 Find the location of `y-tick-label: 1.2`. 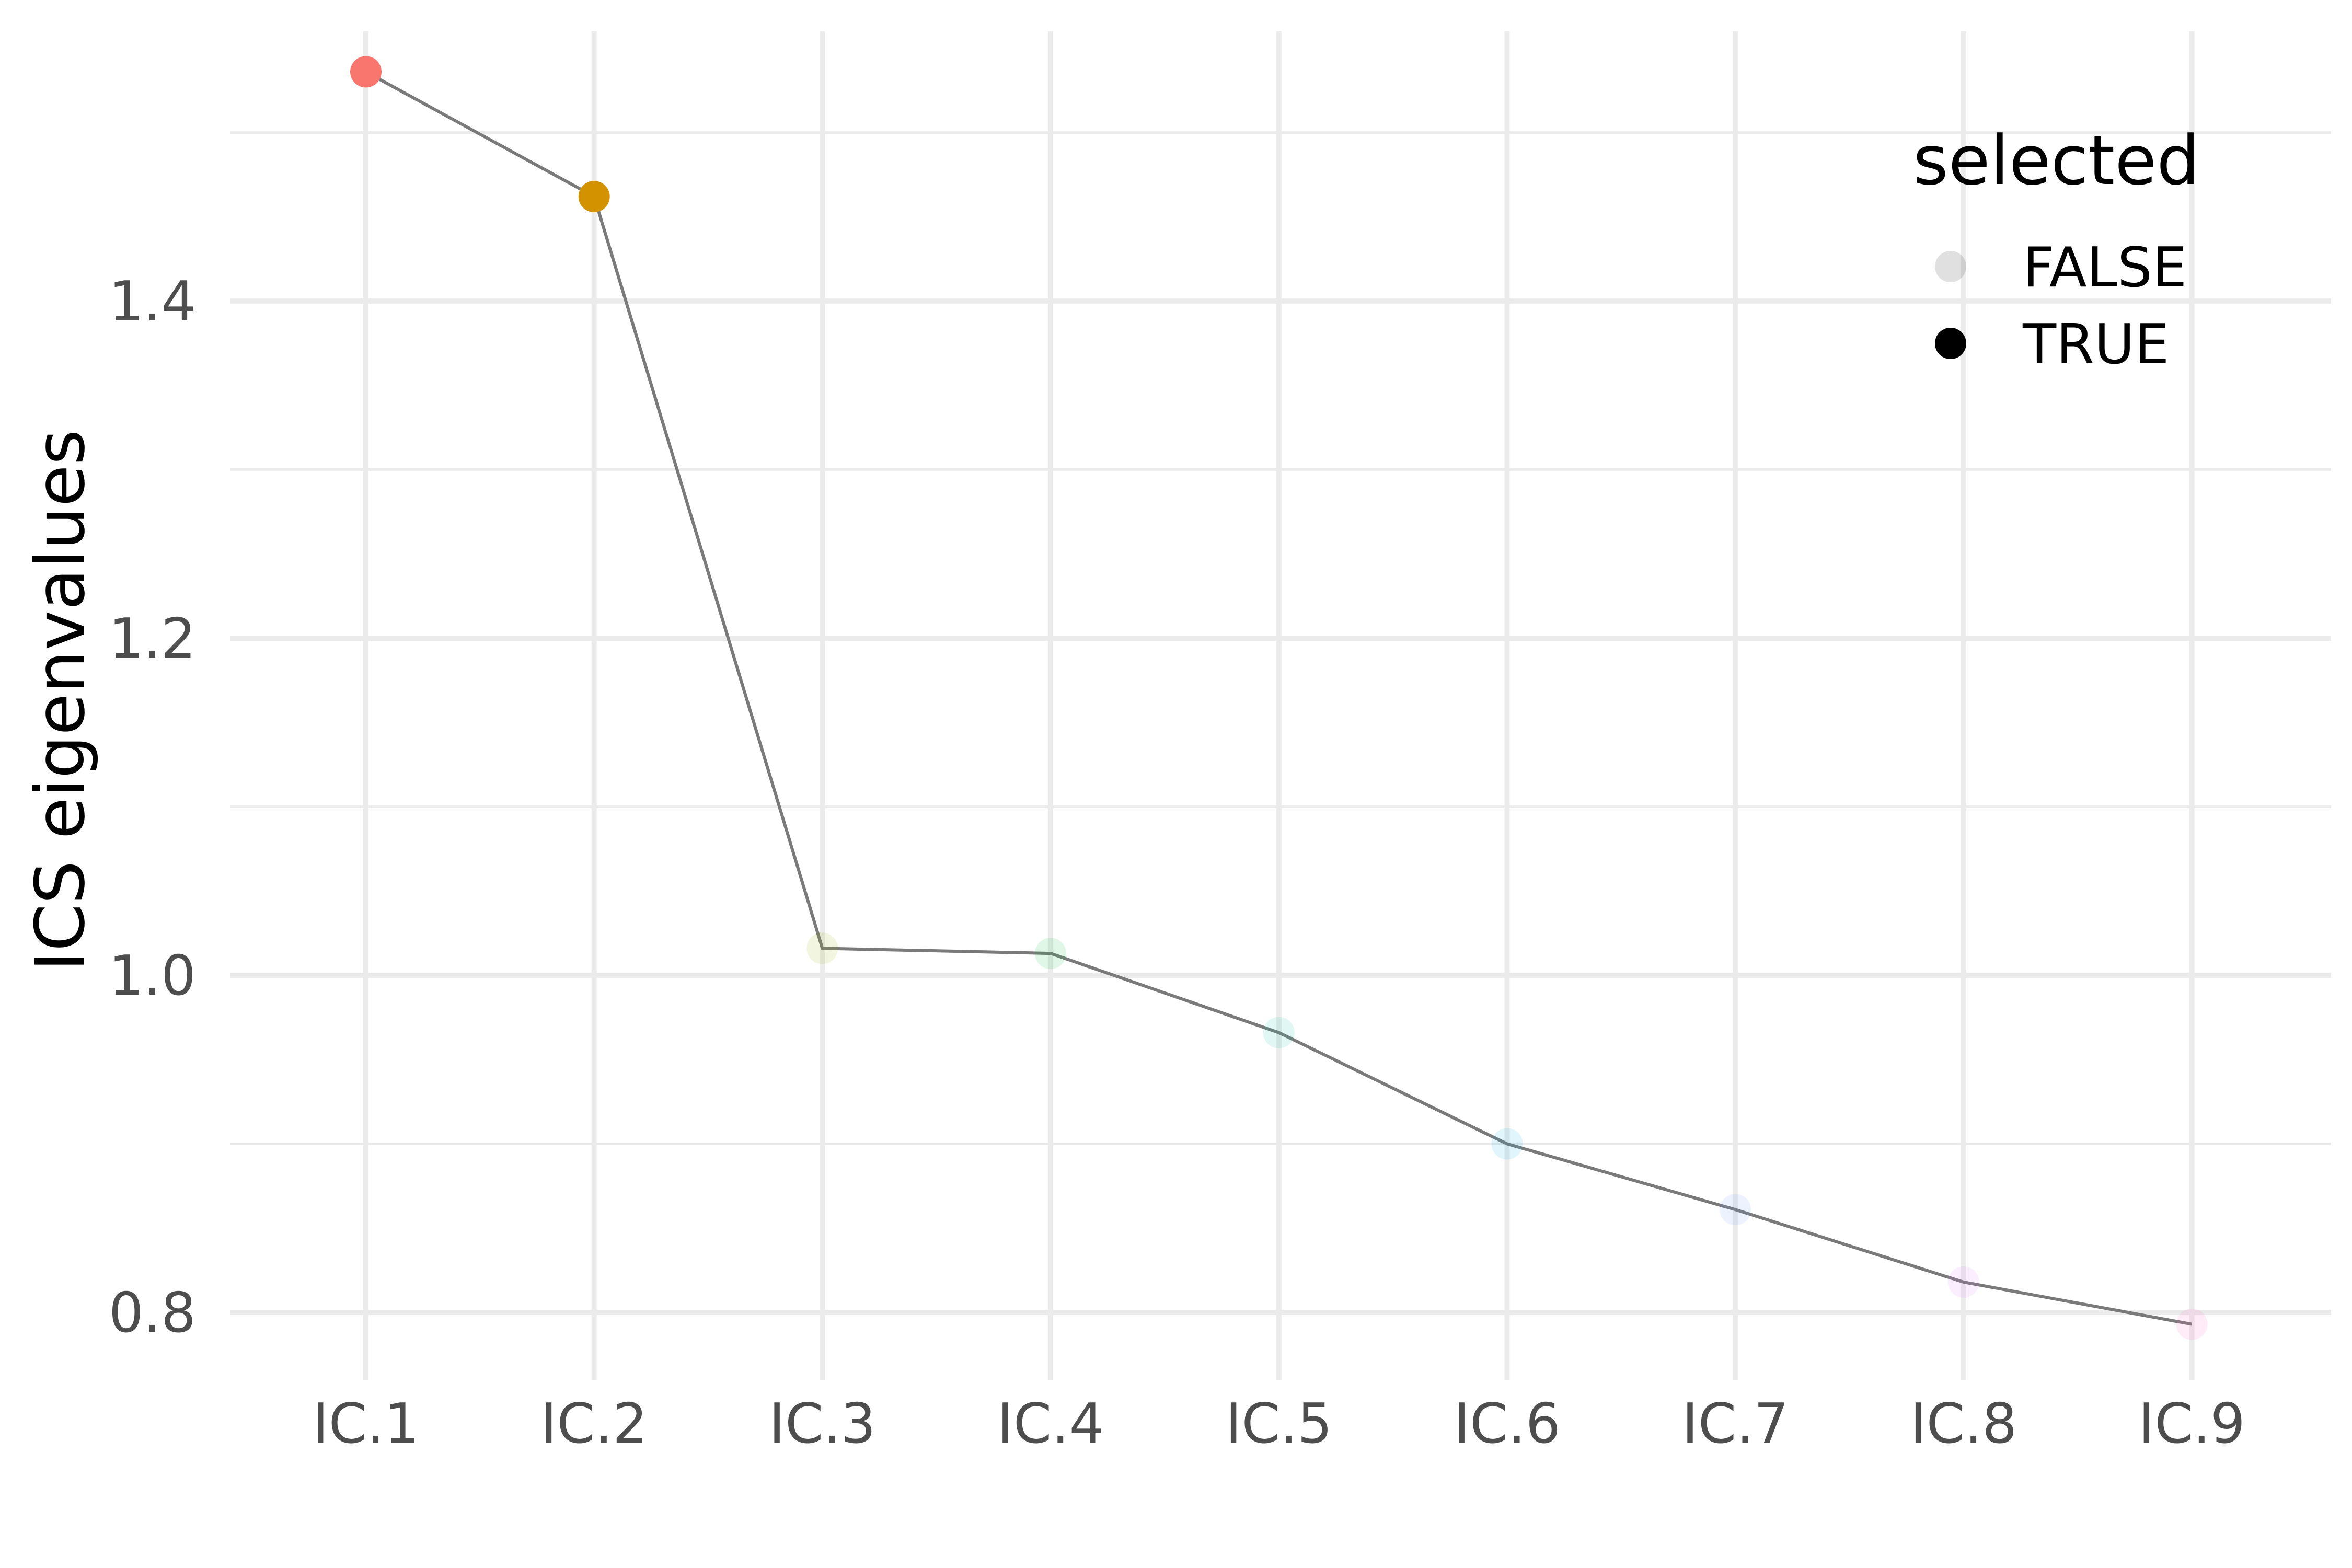

y-tick-label: 1.2 is located at coordinates (152, 639).